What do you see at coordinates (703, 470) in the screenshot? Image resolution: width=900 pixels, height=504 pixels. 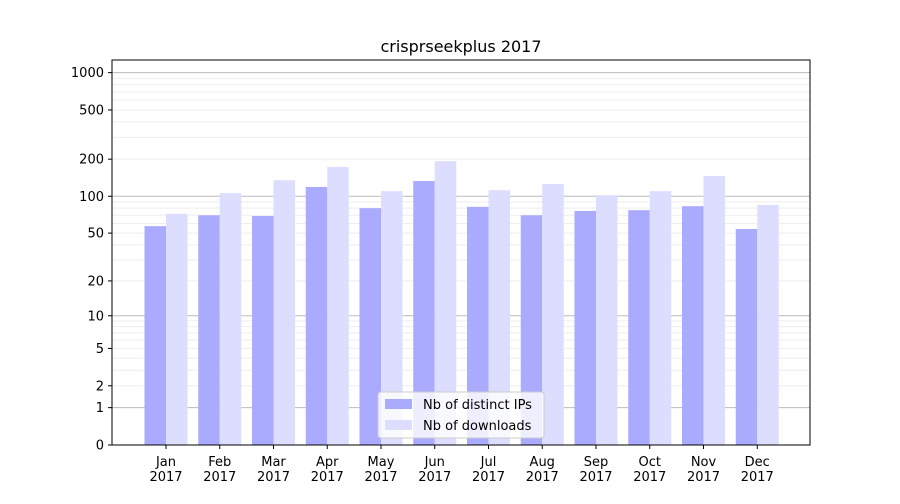 I see `x-tick-label: Nov 2017` at bounding box center [703, 470].